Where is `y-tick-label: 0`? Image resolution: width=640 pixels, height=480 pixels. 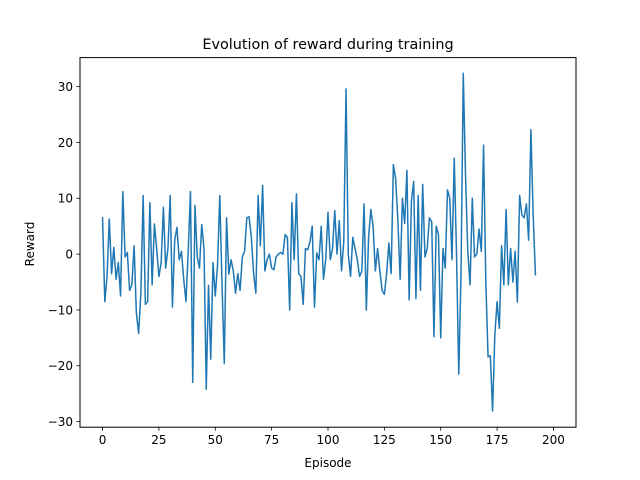
y-tick-label: 0 is located at coordinates (69, 254).